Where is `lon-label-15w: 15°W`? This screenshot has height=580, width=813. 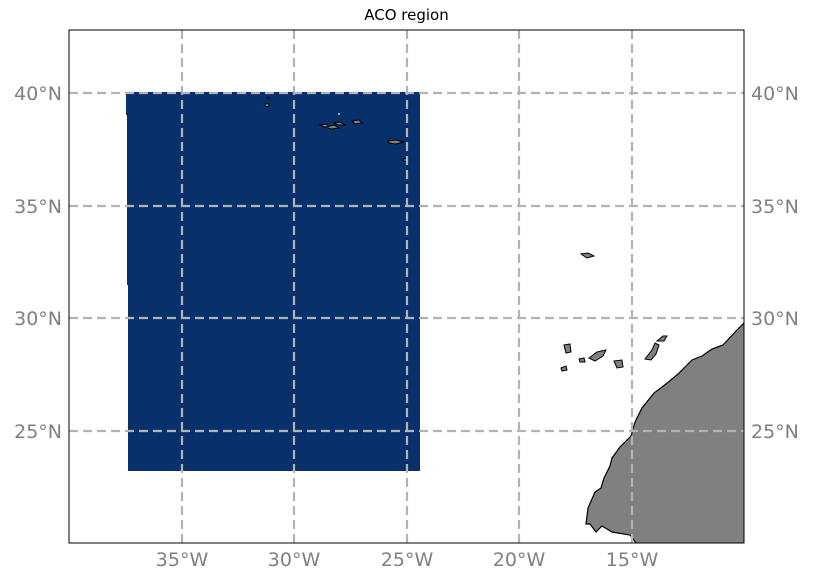
lon-label-15w: 15°W is located at coordinates (632, 560).